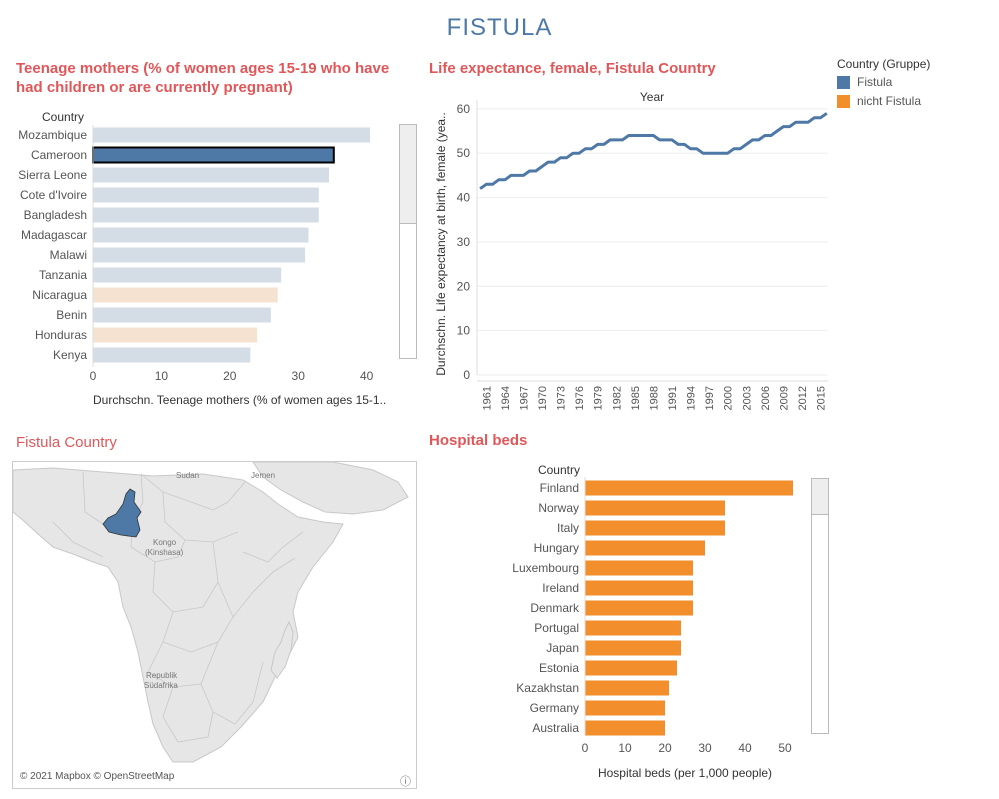 Image resolution: width=999 pixels, height=799 pixels. What do you see at coordinates (405, 782) in the screenshot?
I see `map-info-icon: ⓘ` at bounding box center [405, 782].